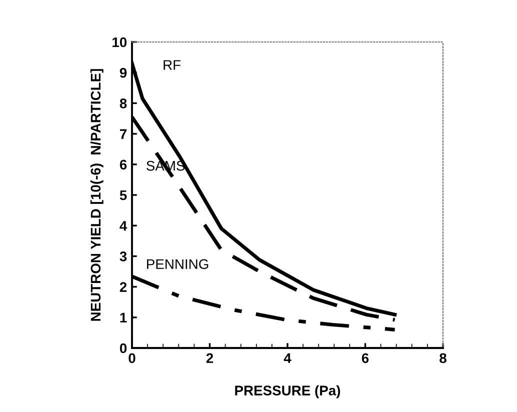 This screenshot has height=412, width=517. What do you see at coordinates (123, 317) in the screenshot?
I see `y-tick-label: 1` at bounding box center [123, 317].